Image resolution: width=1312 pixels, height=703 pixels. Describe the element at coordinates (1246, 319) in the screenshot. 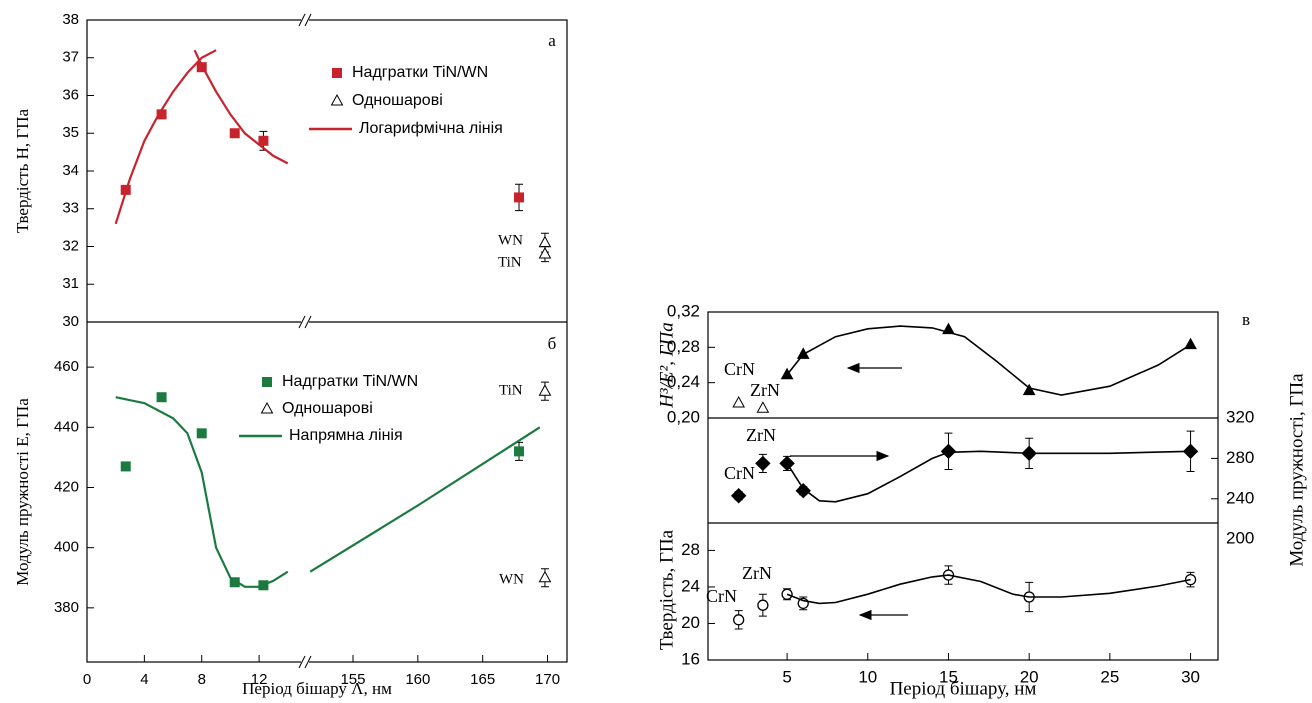

I see `panel-label: в` at that location.